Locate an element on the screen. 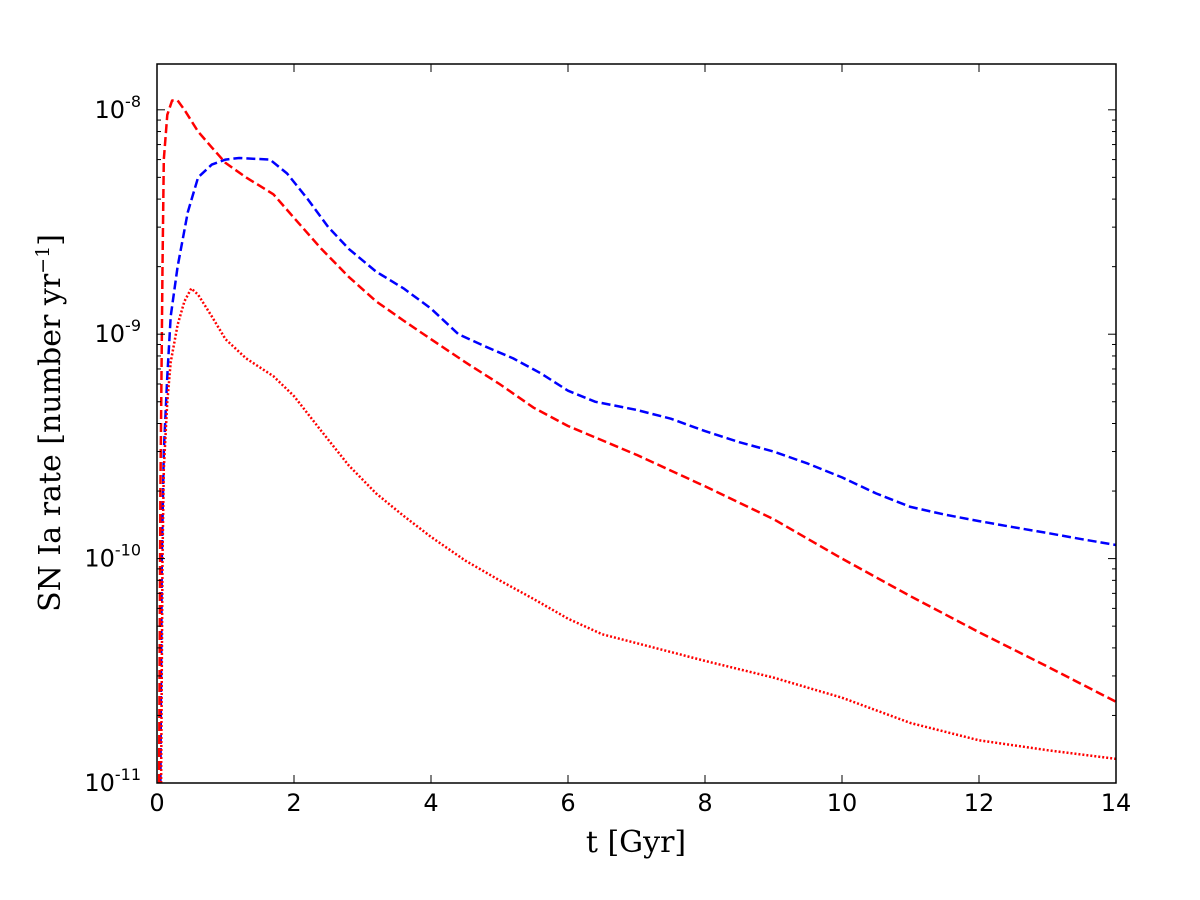  y-axis-label-main: SN Ia rate [number yr is located at coordinates (50, 442).